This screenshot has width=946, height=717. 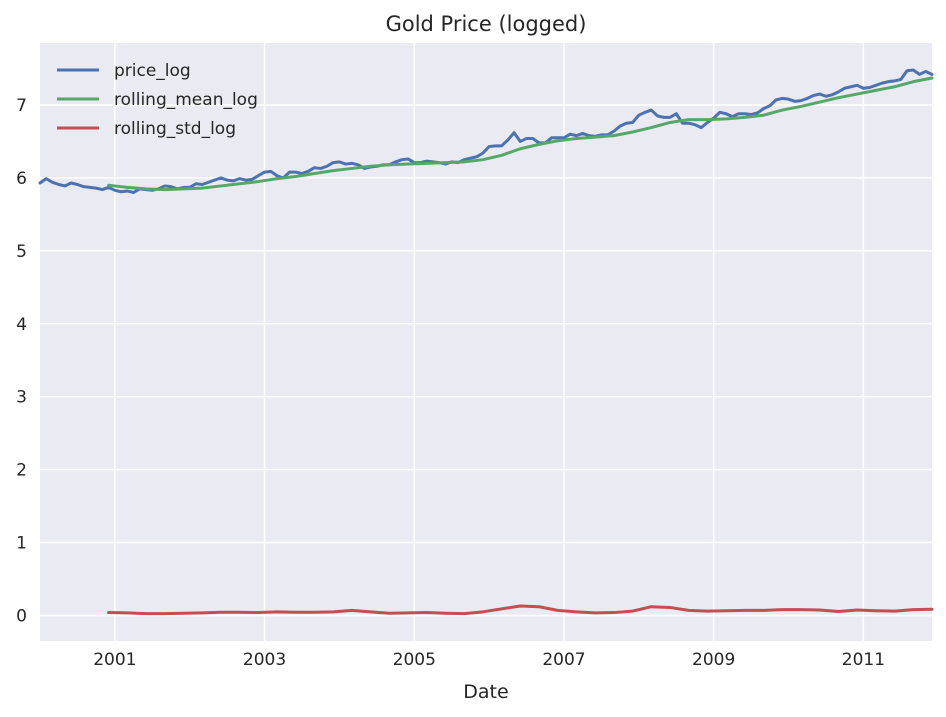 I want to click on legend-label: rolling_mean_log, so click(x=186, y=100).